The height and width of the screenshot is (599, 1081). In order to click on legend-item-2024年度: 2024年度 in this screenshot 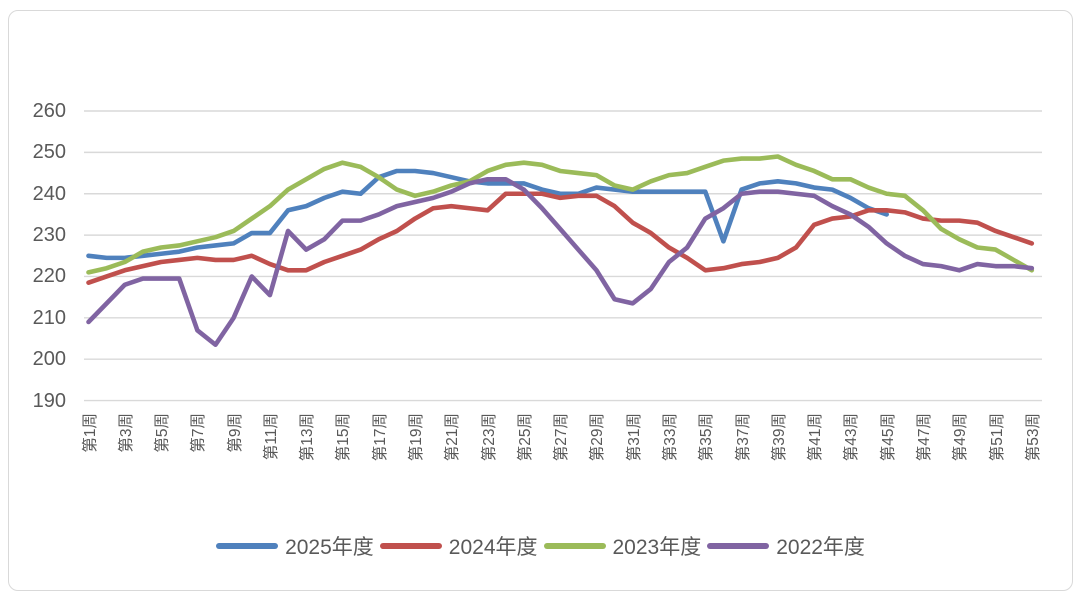, I will do `click(458, 546)`.